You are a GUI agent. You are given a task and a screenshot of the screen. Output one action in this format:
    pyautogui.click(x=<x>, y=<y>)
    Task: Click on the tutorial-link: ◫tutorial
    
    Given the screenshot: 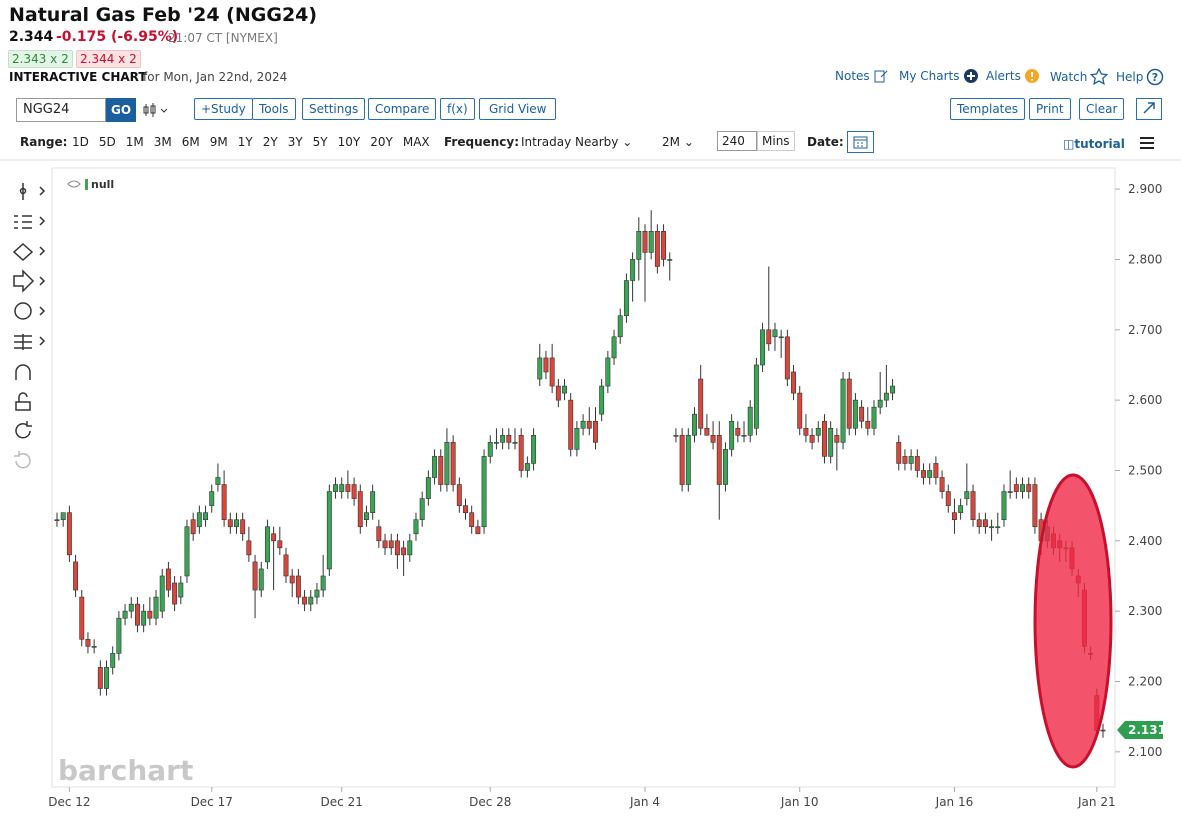 What is the action you would take?
    pyautogui.click(x=1094, y=144)
    